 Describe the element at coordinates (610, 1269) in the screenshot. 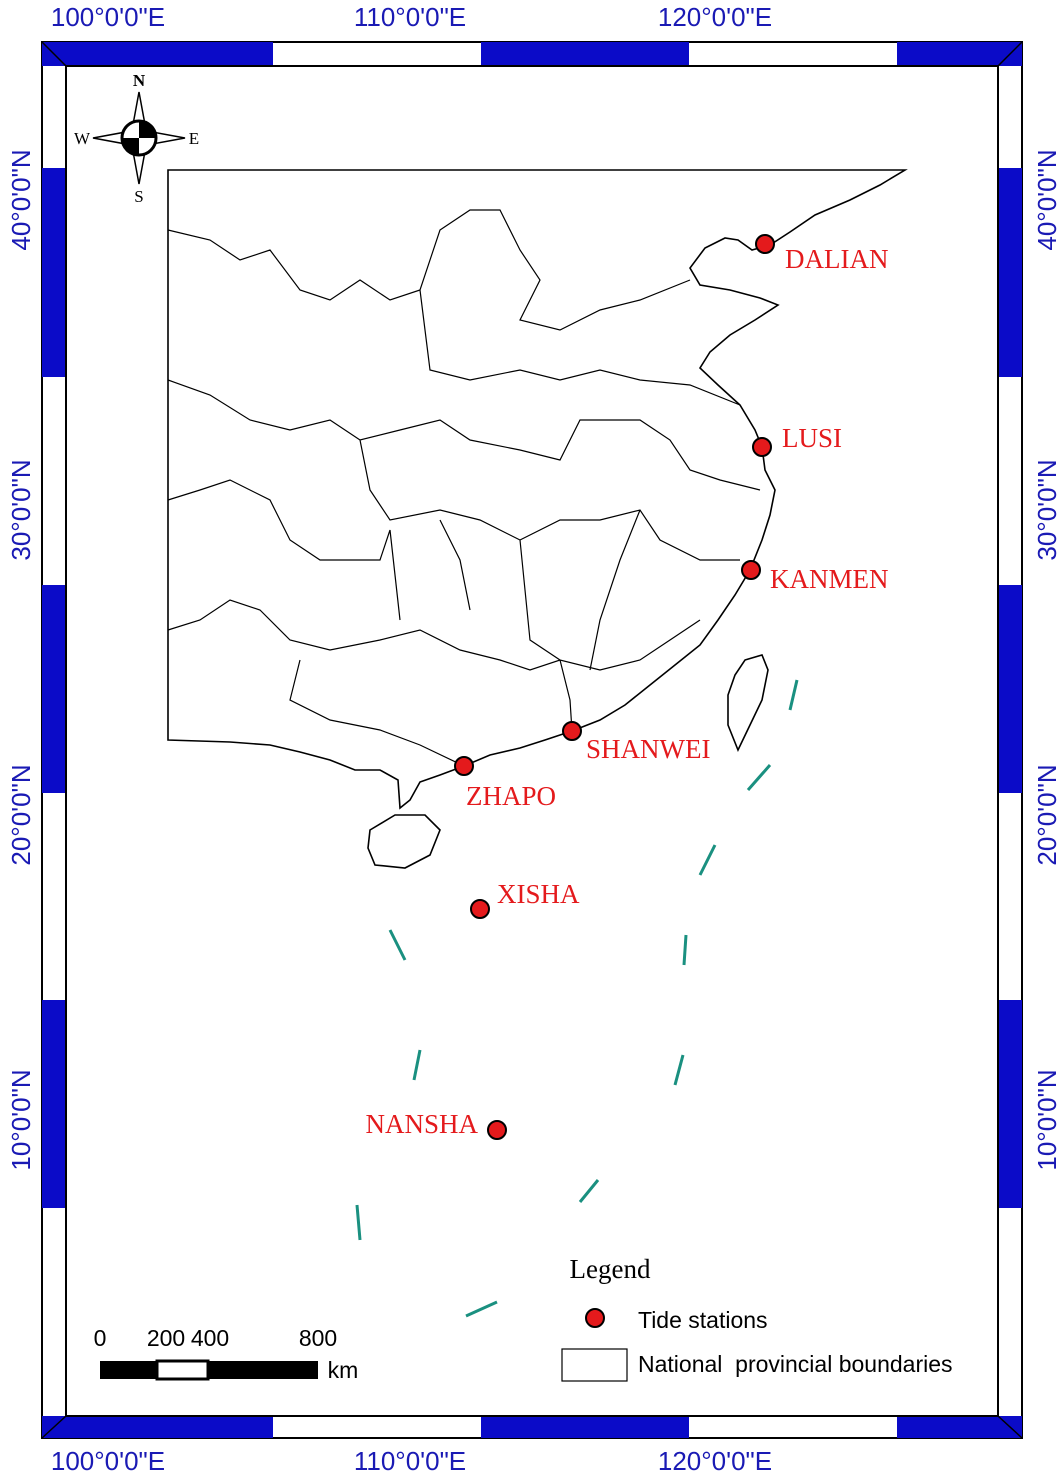

I see `legend-title: Legend` at that location.